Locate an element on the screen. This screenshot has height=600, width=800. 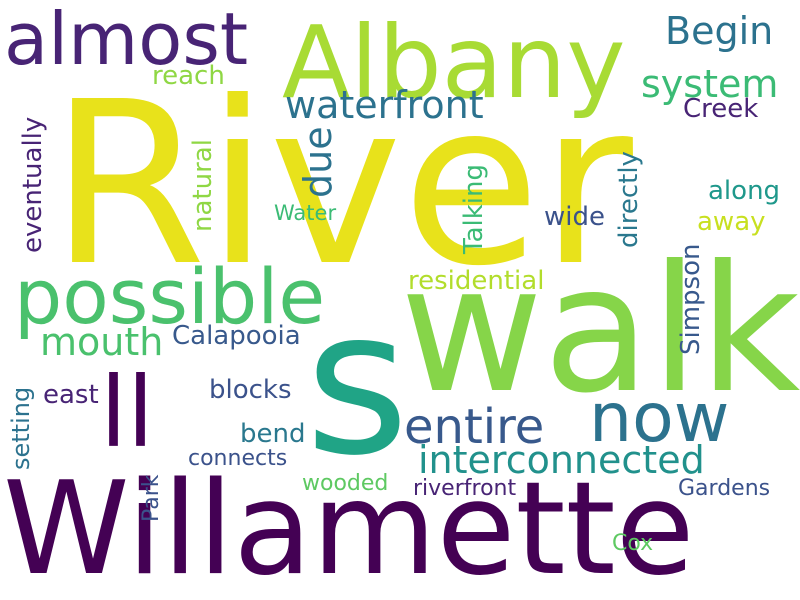
word-gardens: Gardens is located at coordinates (724, 488).